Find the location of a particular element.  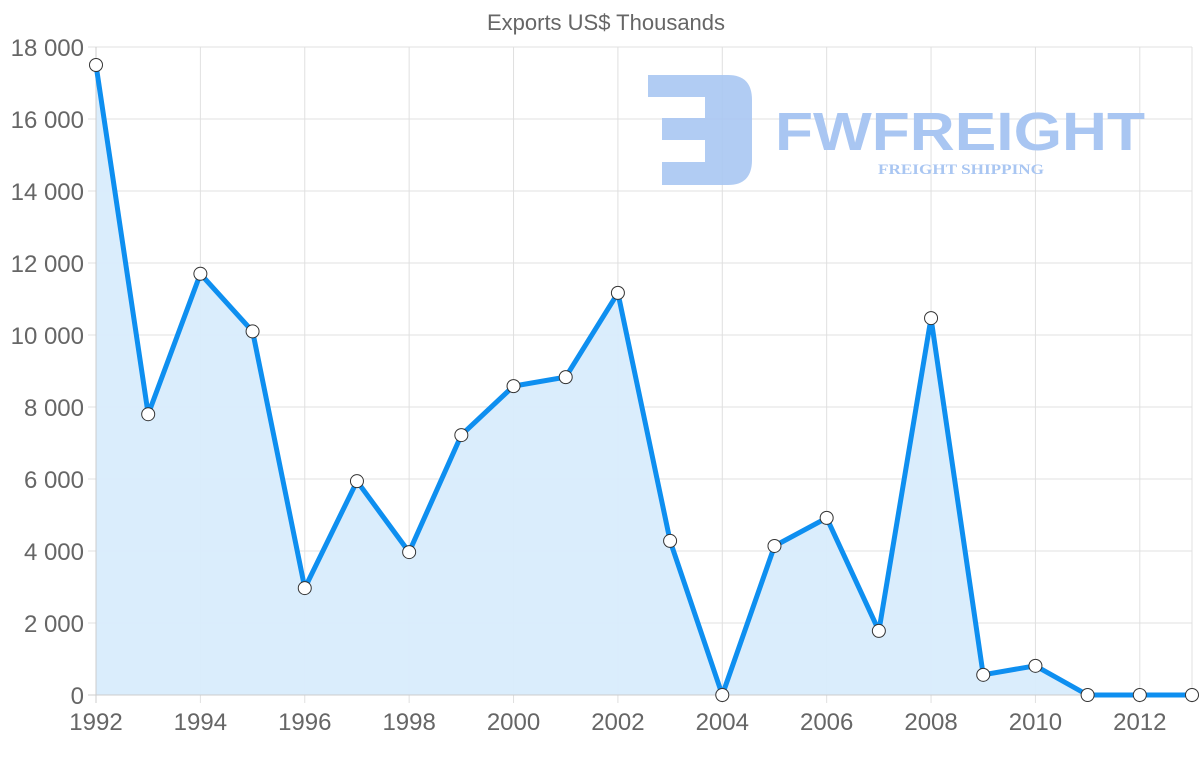

data-point-1997 is located at coordinates (356, 481).